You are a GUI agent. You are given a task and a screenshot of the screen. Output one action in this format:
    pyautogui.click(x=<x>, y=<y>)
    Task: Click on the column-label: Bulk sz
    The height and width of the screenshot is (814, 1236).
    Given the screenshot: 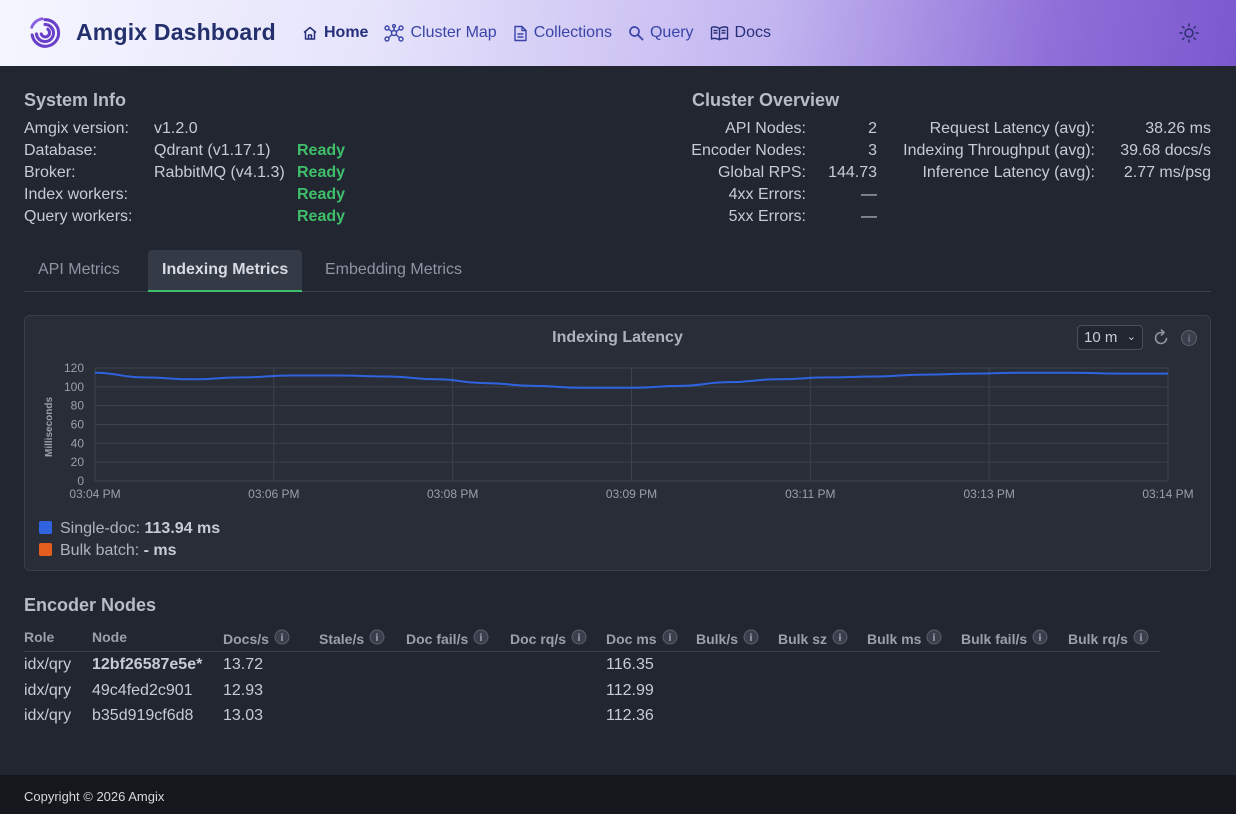 What is the action you would take?
    pyautogui.click(x=803, y=638)
    